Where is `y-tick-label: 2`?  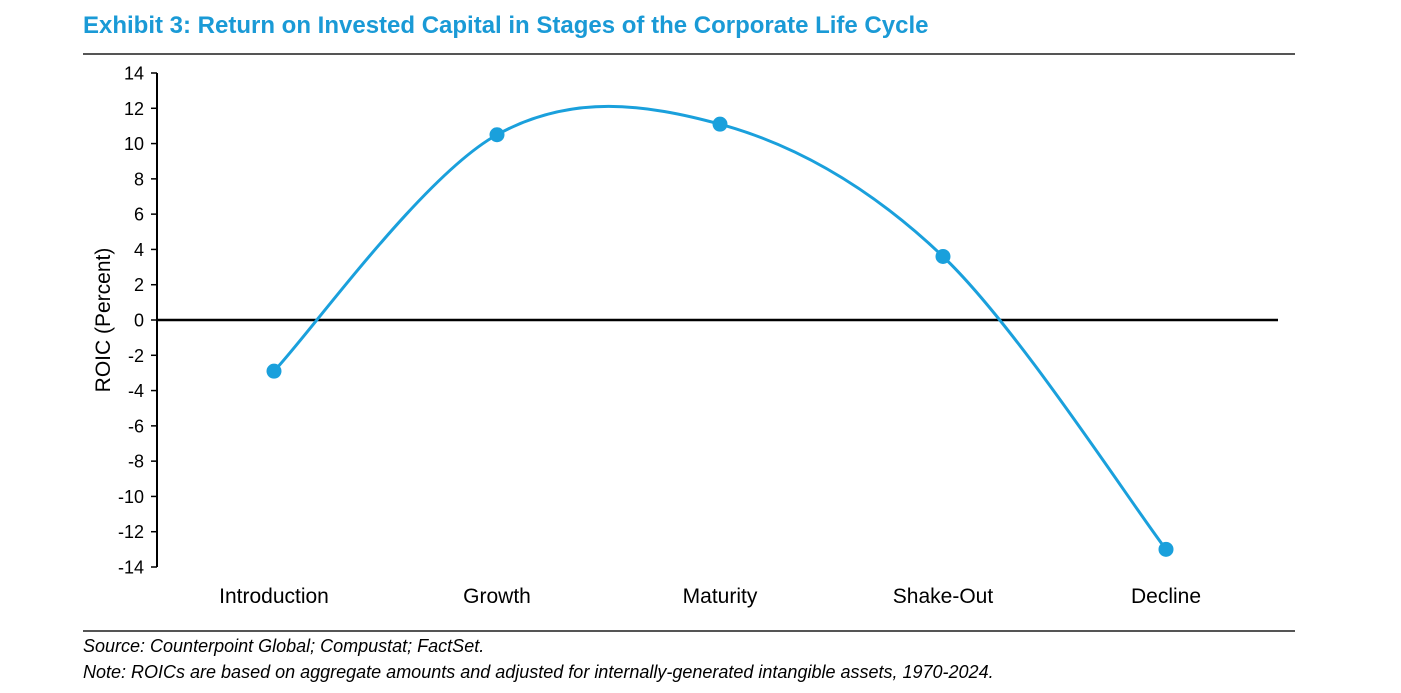 y-tick-label: 2 is located at coordinates (139, 285).